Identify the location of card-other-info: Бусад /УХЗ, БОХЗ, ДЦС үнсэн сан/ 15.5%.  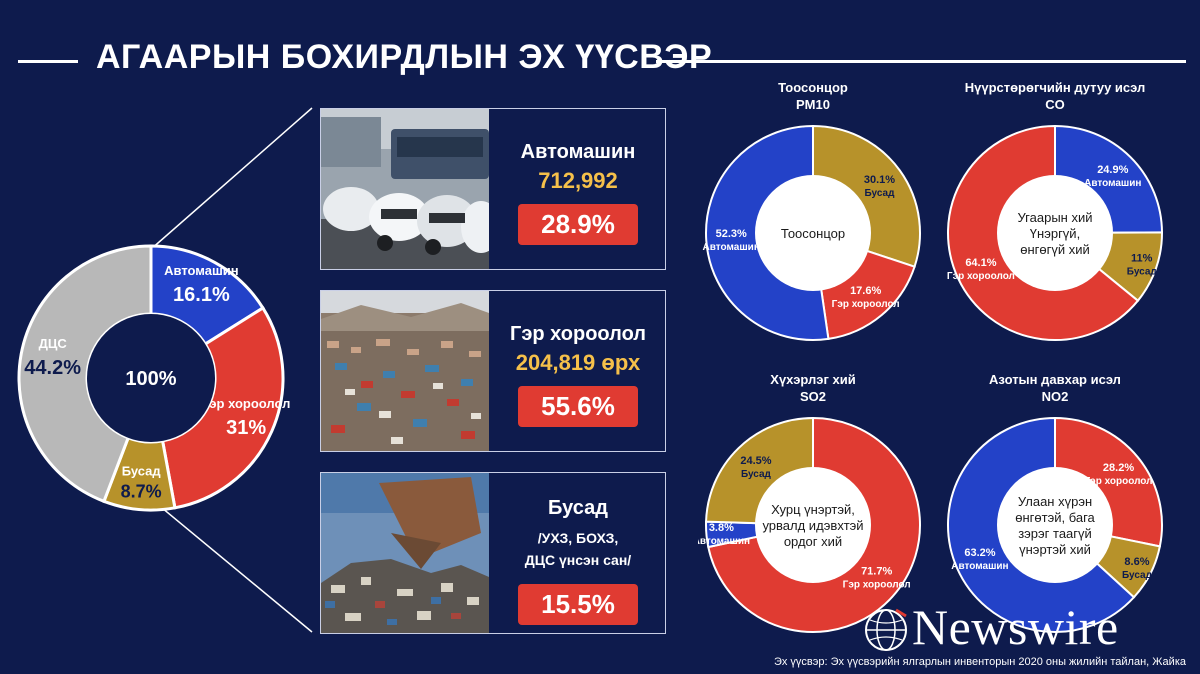
(578, 553).